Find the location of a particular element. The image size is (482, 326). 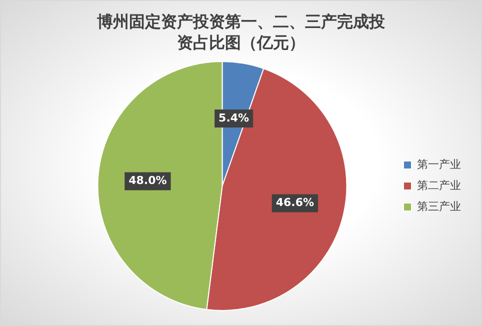

legend-label: 第一产业 is located at coordinates (439, 164).